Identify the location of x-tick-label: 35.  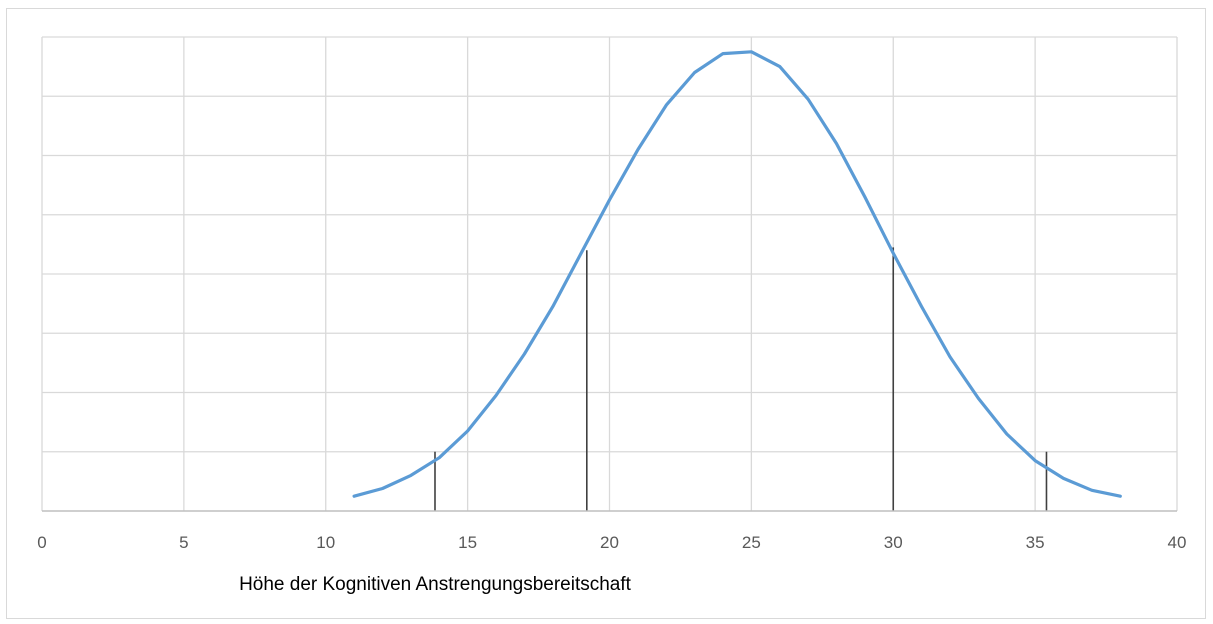
(1035, 542).